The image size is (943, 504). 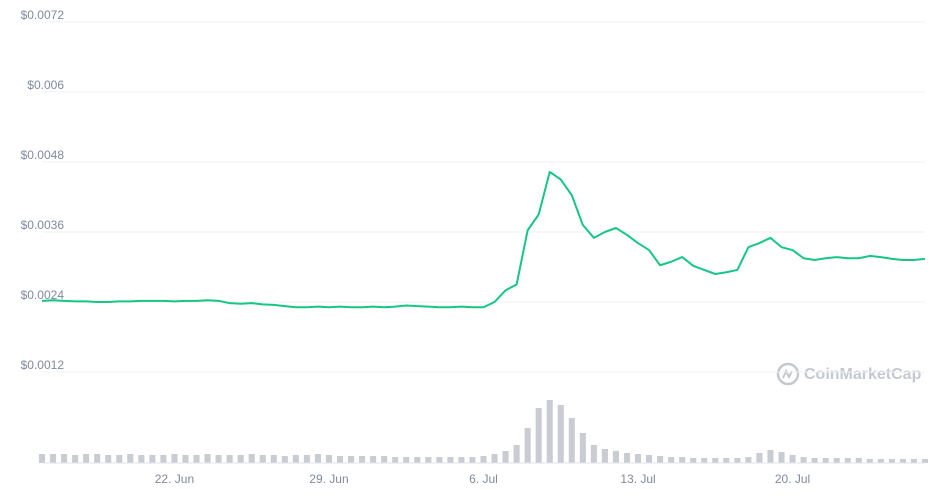 What do you see at coordinates (792, 479) in the screenshot?
I see `x-tick-label: 20. Jul` at bounding box center [792, 479].